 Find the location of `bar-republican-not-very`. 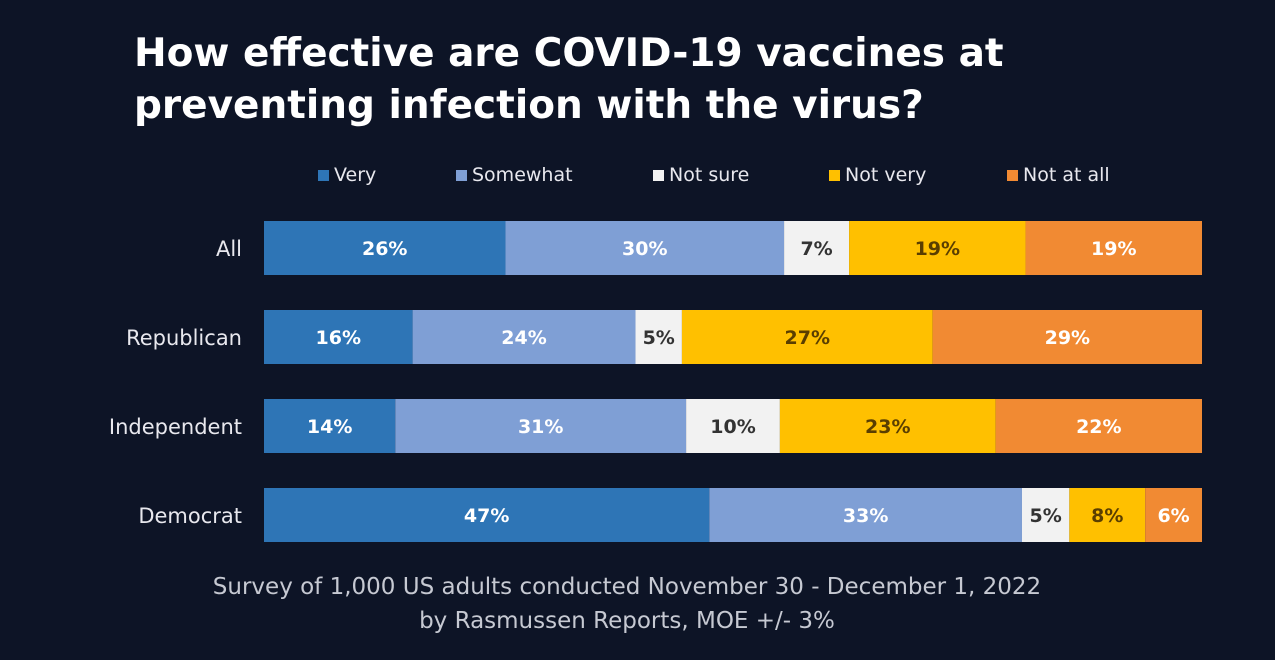

bar-republican-not-very is located at coordinates (807, 337).